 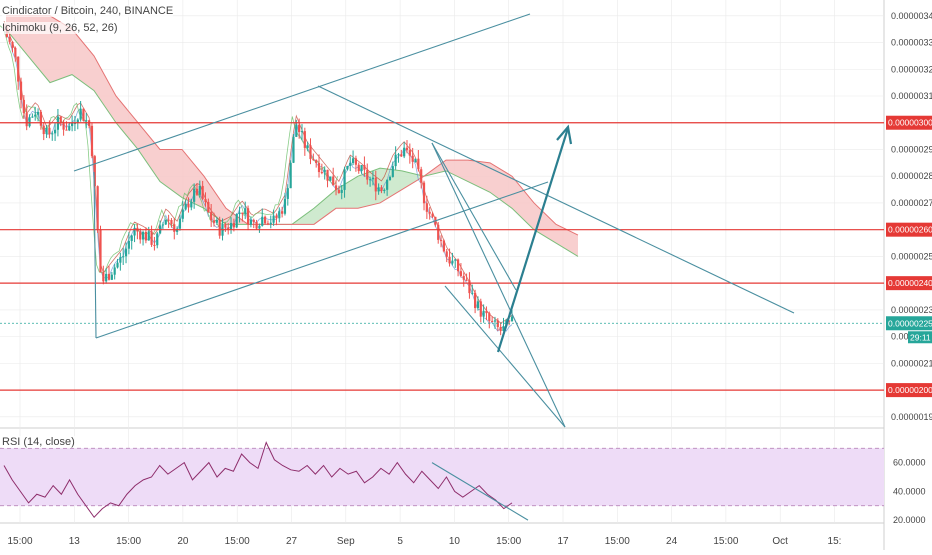 What do you see at coordinates (672, 541) in the screenshot?
I see `time-tick-label: 24` at bounding box center [672, 541].